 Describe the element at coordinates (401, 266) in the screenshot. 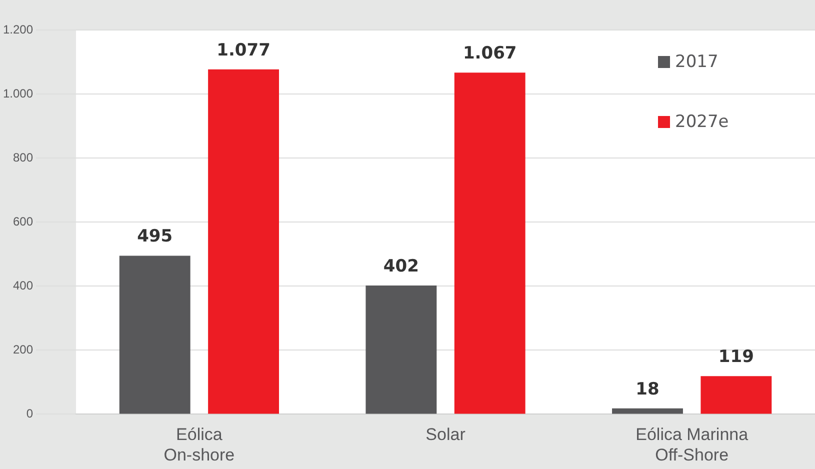

I see `data-label: 402` at that location.